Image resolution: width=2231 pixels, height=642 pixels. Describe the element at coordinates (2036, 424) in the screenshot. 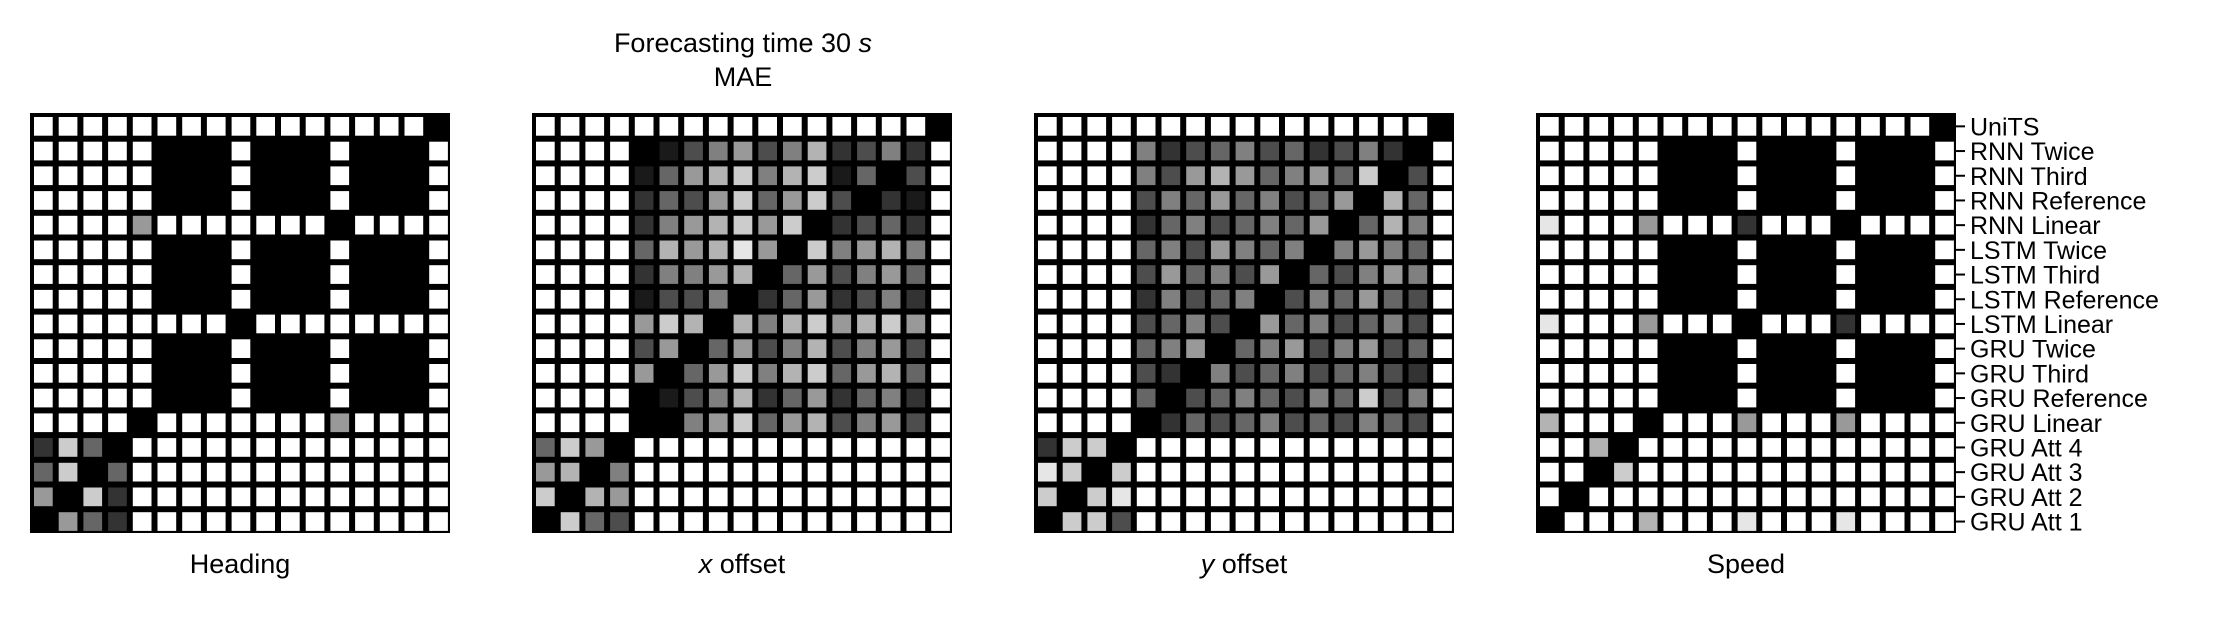

I see `y-tick-label: GRU Linear` at that location.